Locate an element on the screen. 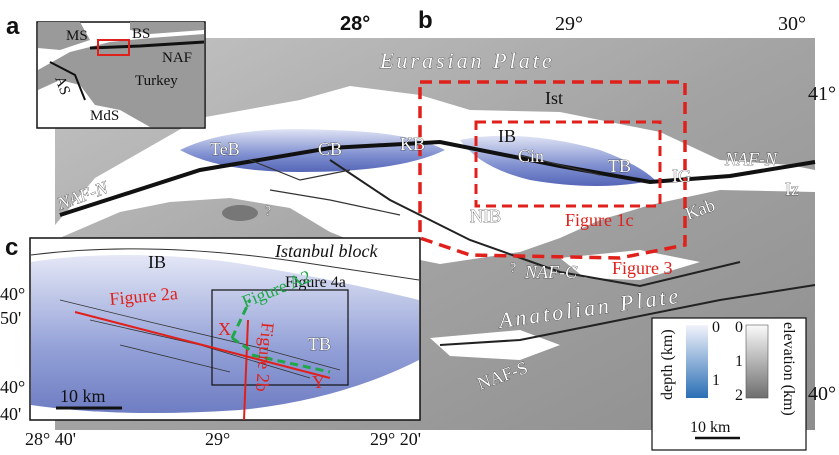 This screenshot has width=839, height=455. figure-4a-box is located at coordinates (280, 337).